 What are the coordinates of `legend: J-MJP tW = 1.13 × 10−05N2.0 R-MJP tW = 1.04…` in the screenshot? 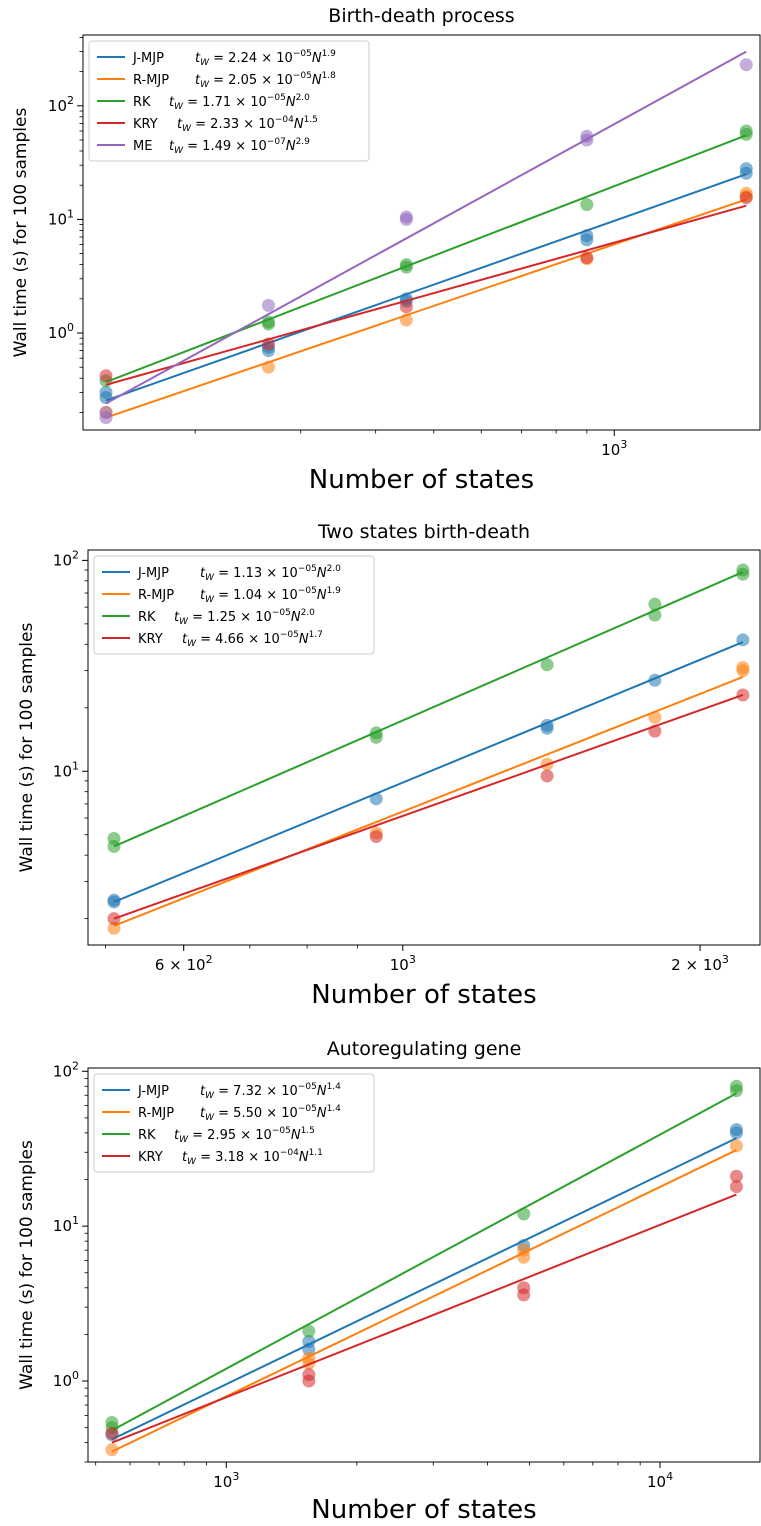 It's located at (234, 605).